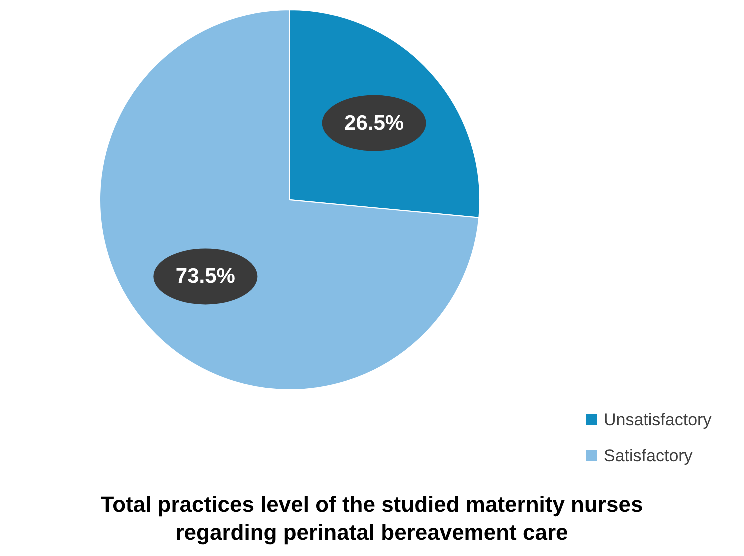 The width and height of the screenshot is (744, 556). I want to click on legend-label: Satisfactory, so click(649, 456).